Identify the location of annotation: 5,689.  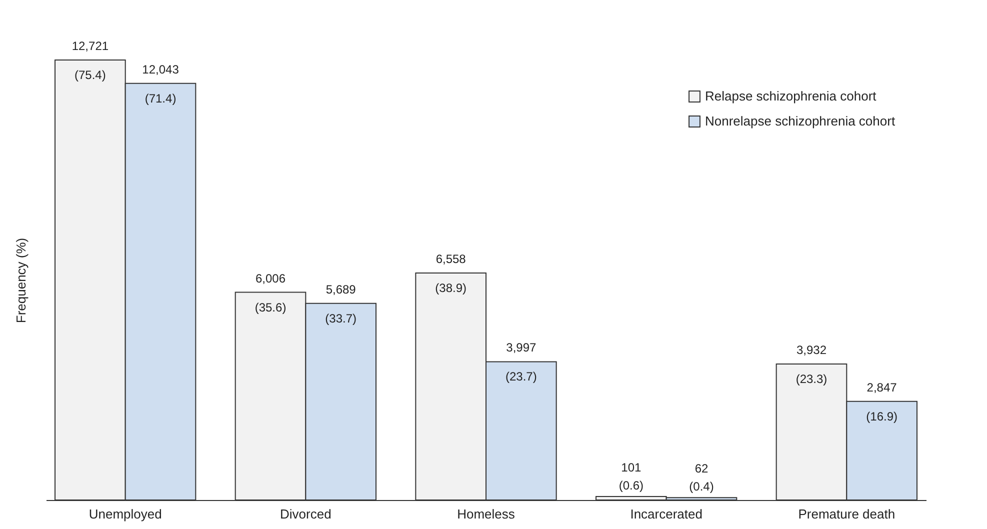
(341, 289).